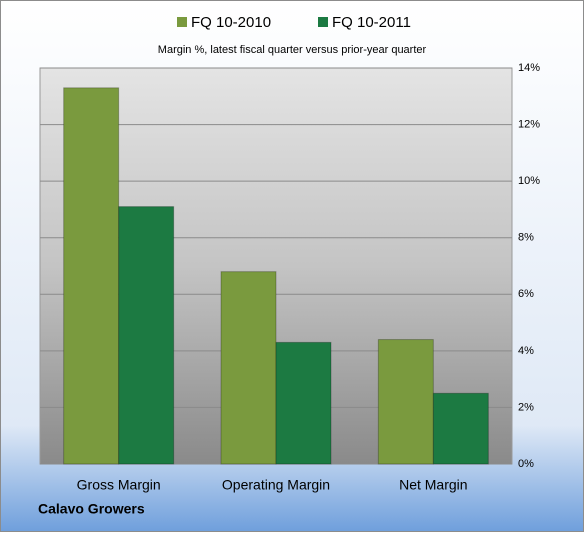 This screenshot has height=537, width=584. Describe the element at coordinates (529, 181) in the screenshot. I see `y-tick-label: 10%` at that location.